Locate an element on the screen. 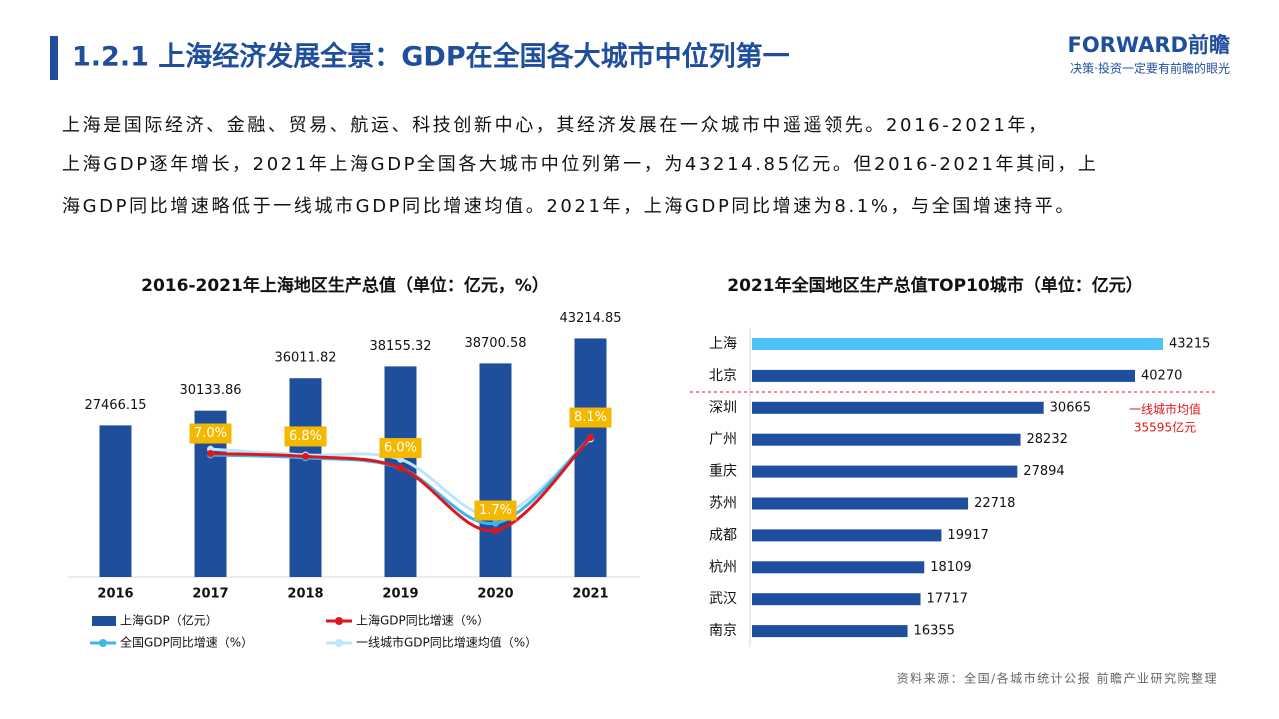  y-tick-label: 苏州 is located at coordinates (723, 504).